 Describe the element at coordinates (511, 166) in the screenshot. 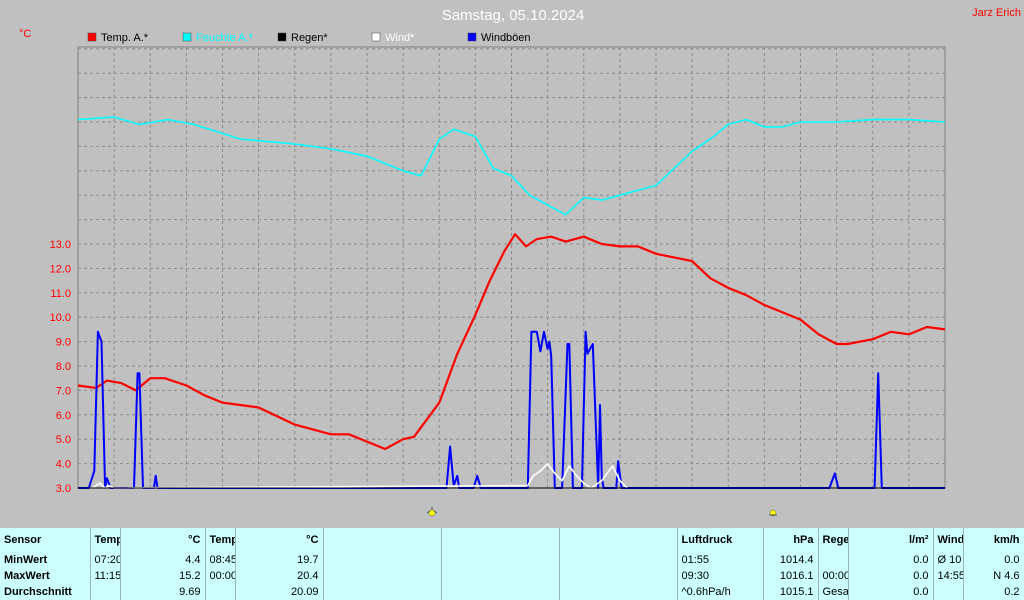

I see `series-line-feuchtea` at that location.